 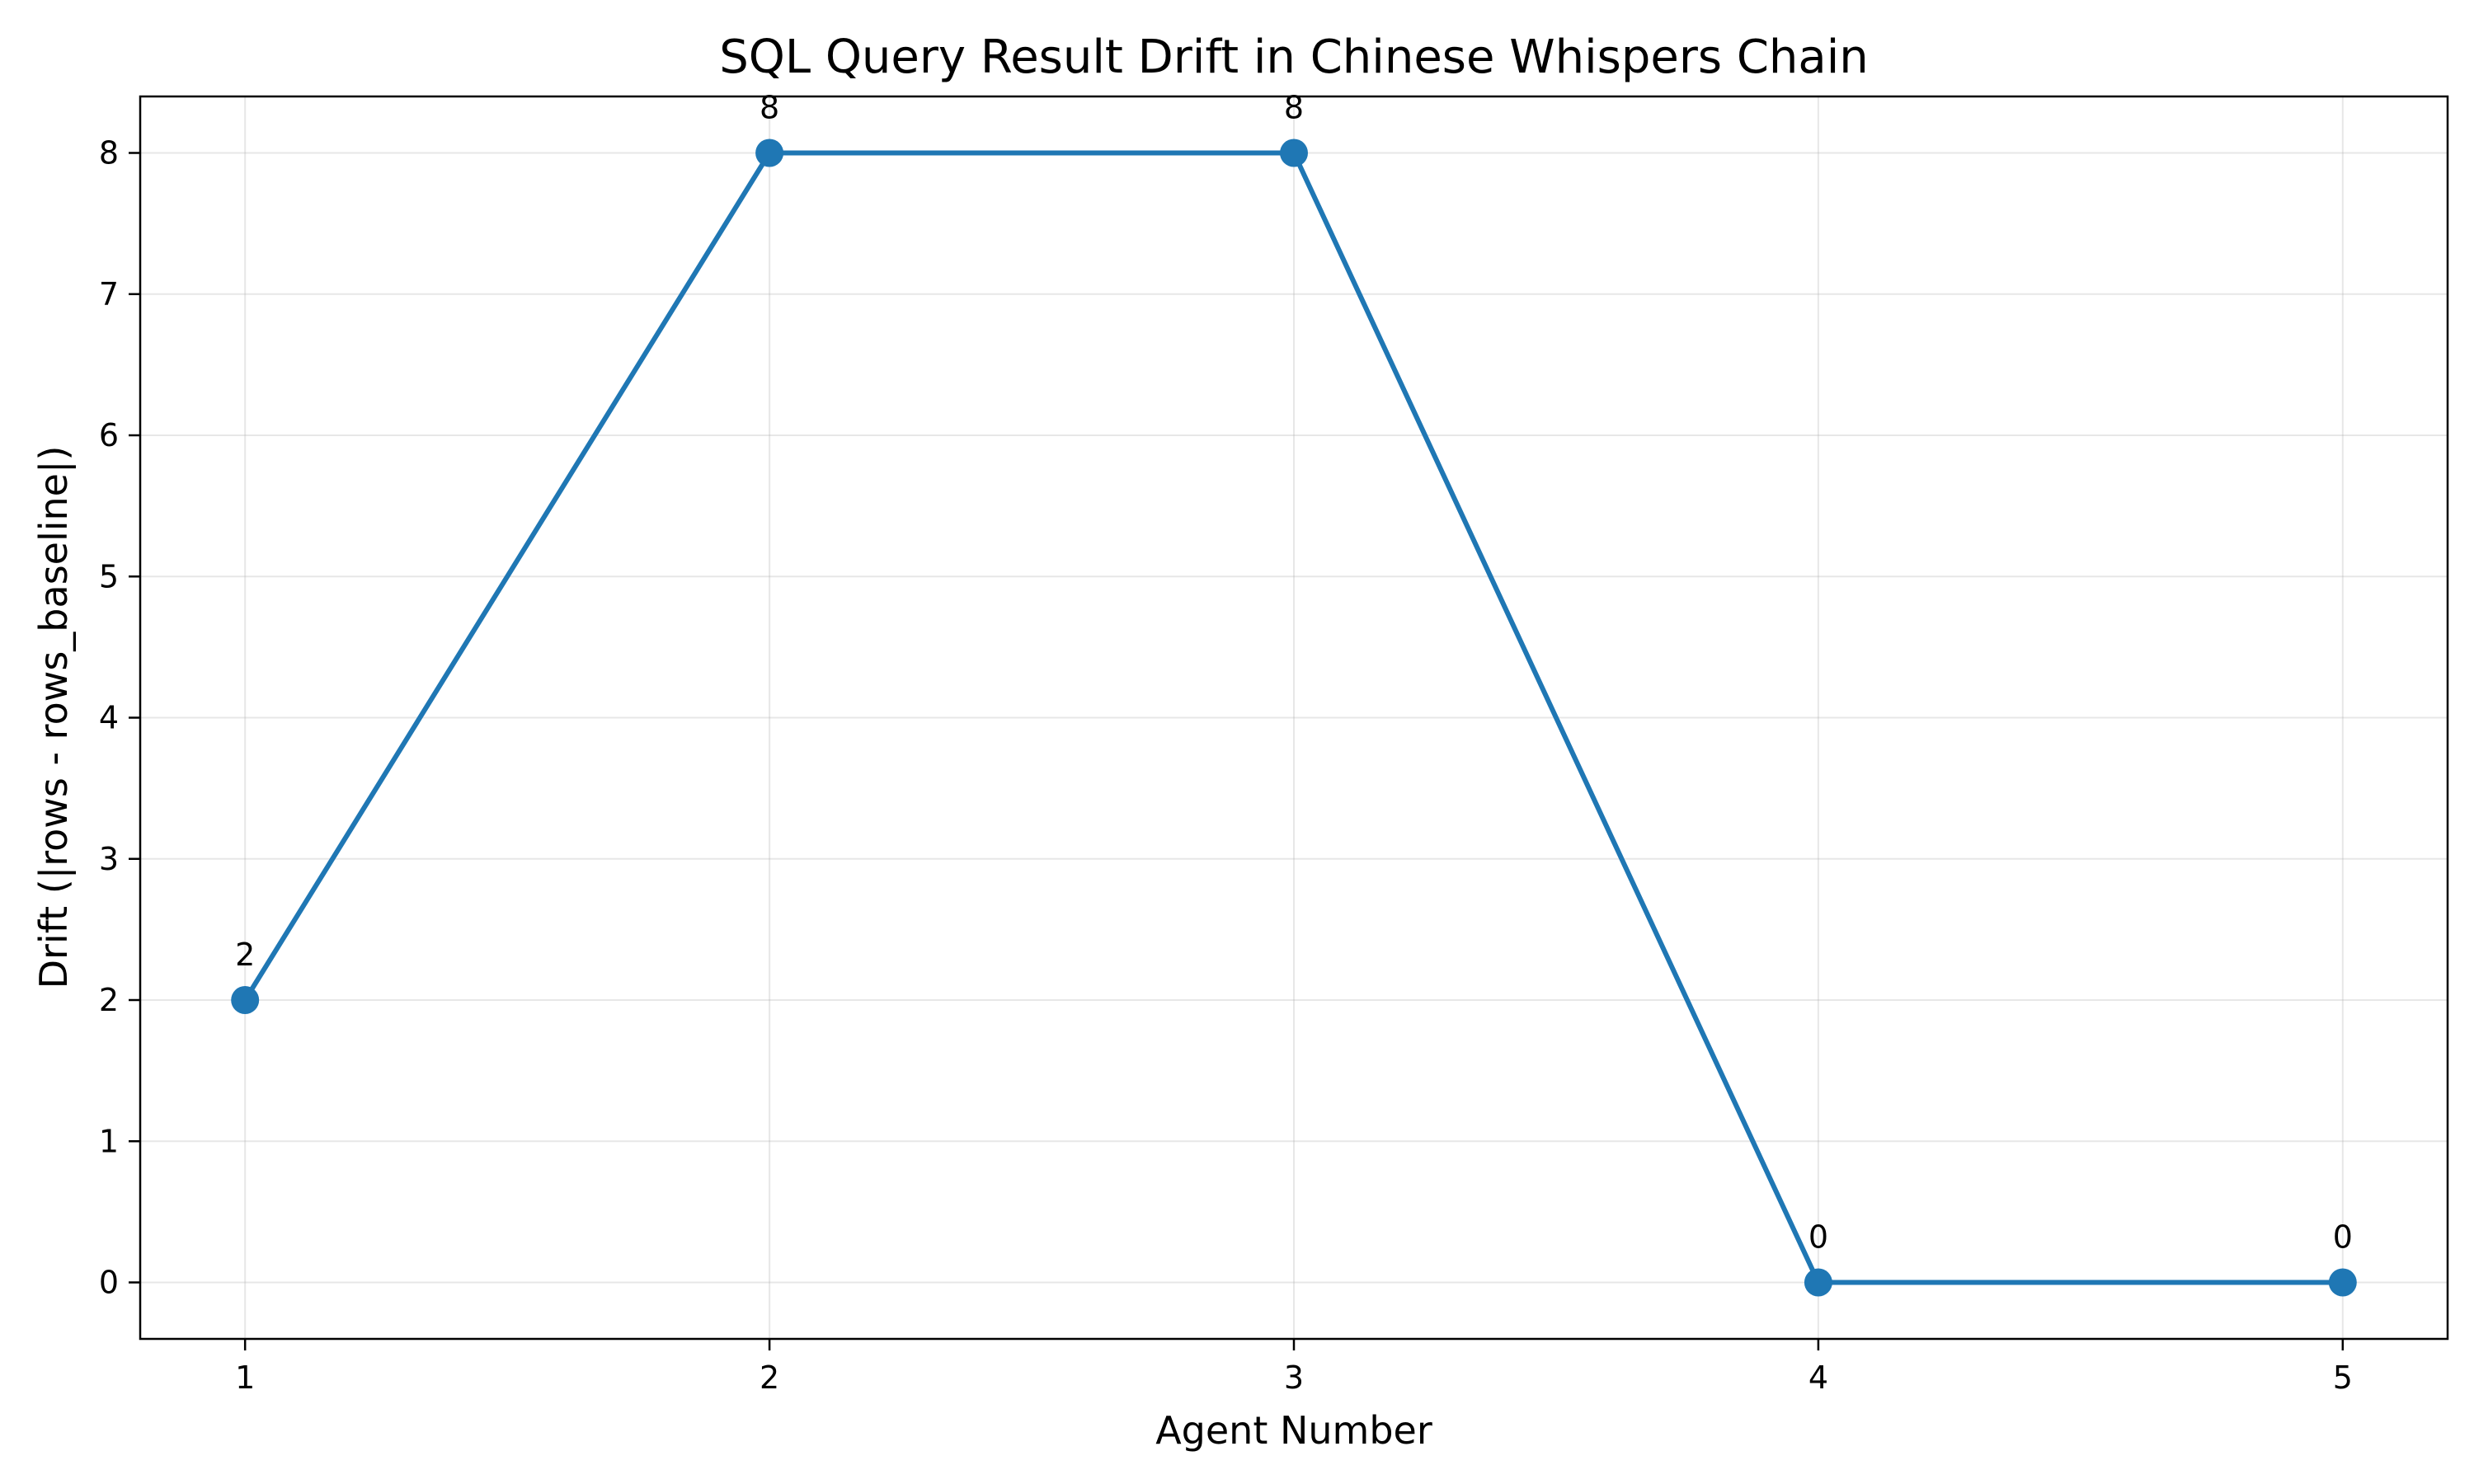 What do you see at coordinates (109, 435) in the screenshot?
I see `y-tick-label: 6` at bounding box center [109, 435].